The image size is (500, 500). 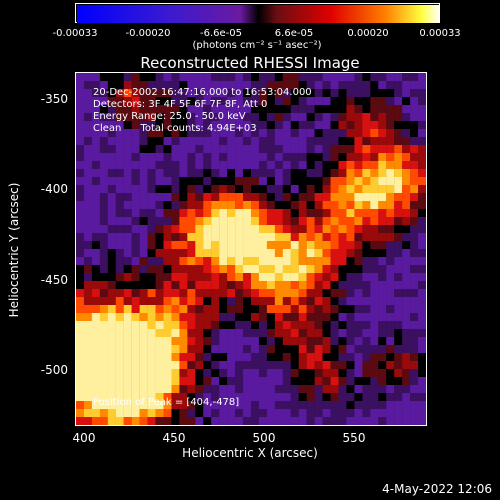 What do you see at coordinates (250, 63) in the screenshot?
I see `image-title: Reconstructed RHESSI Image` at bounding box center [250, 63].